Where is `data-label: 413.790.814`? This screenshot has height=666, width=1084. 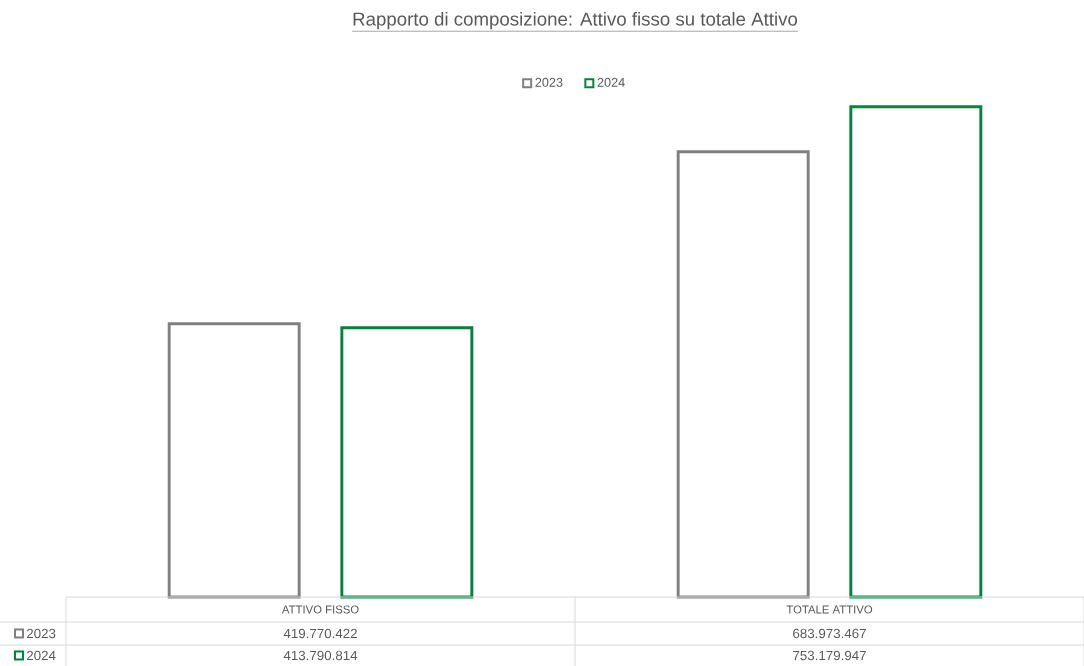 data-label: 413.790.814 is located at coordinates (320, 655).